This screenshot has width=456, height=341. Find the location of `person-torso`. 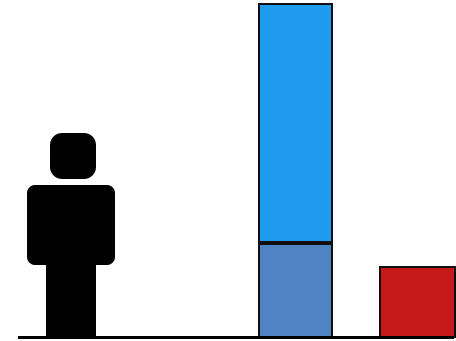

person-torso is located at coordinates (71, 225).